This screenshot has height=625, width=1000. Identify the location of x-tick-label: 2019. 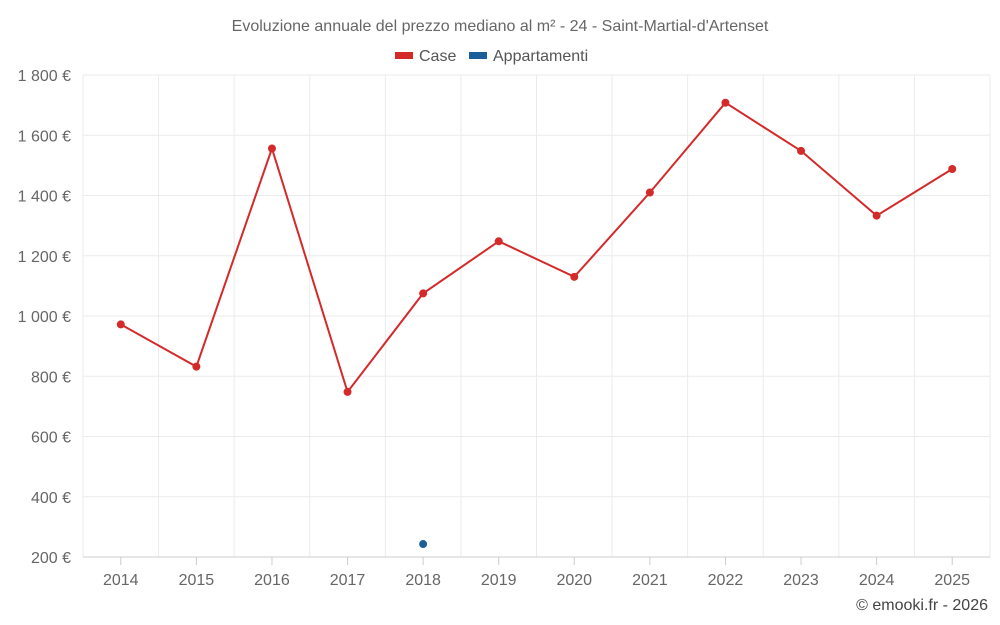
(499, 580).